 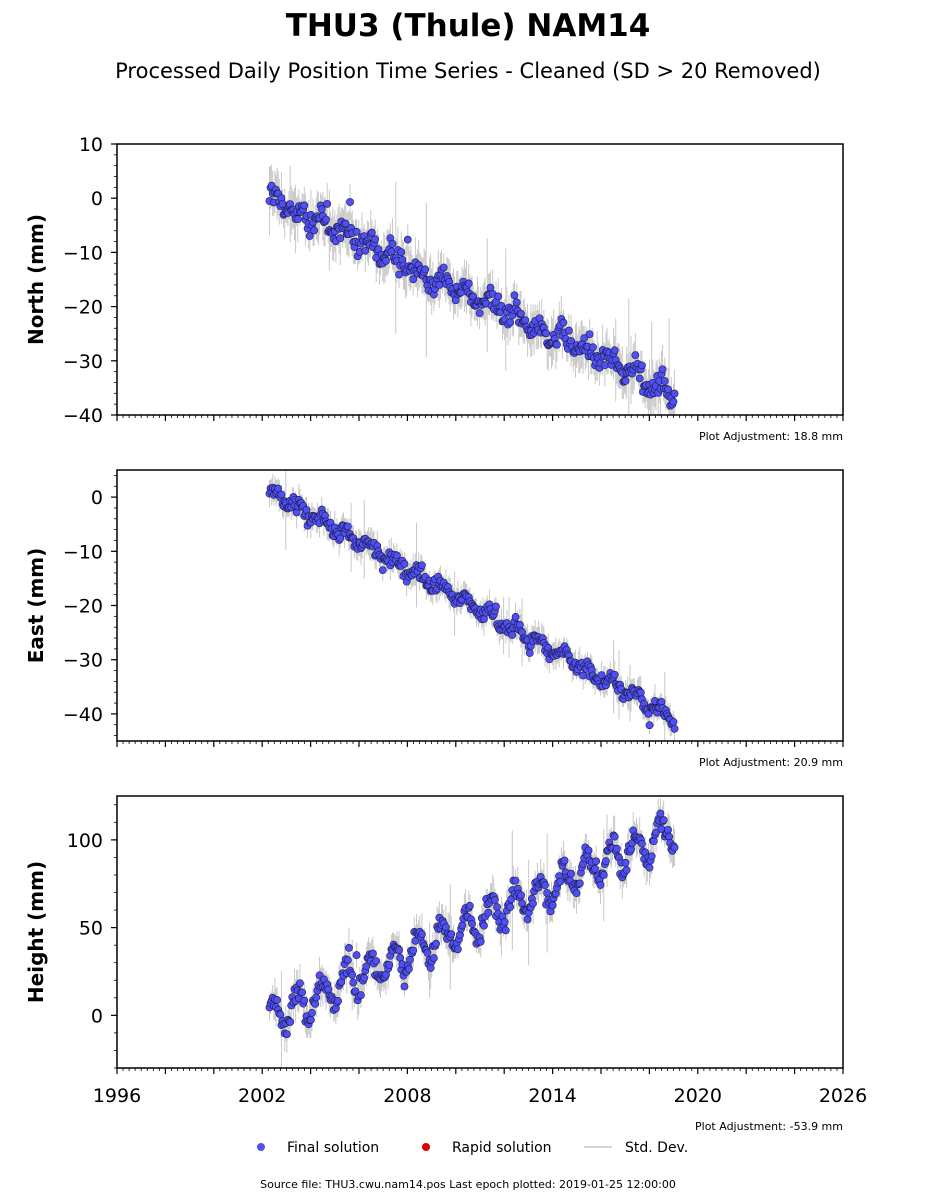 What do you see at coordinates (552, 1096) in the screenshot?
I see `xtick-label: 2014` at bounding box center [552, 1096].